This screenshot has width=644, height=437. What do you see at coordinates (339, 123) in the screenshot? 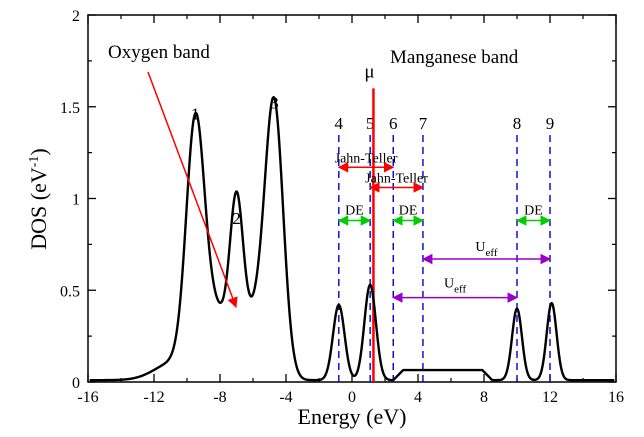
I see `level-4-label: 4` at bounding box center [339, 123].